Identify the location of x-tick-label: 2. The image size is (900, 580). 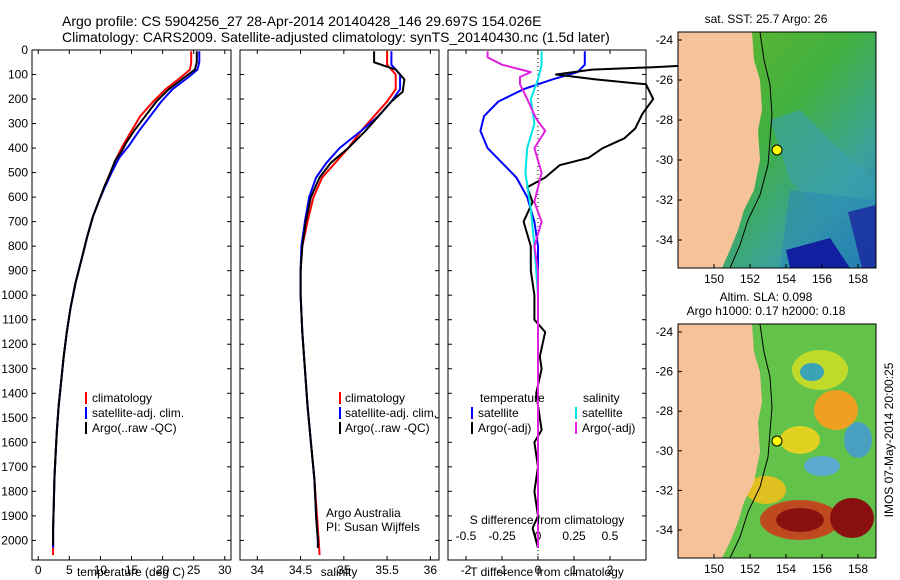
(610, 570).